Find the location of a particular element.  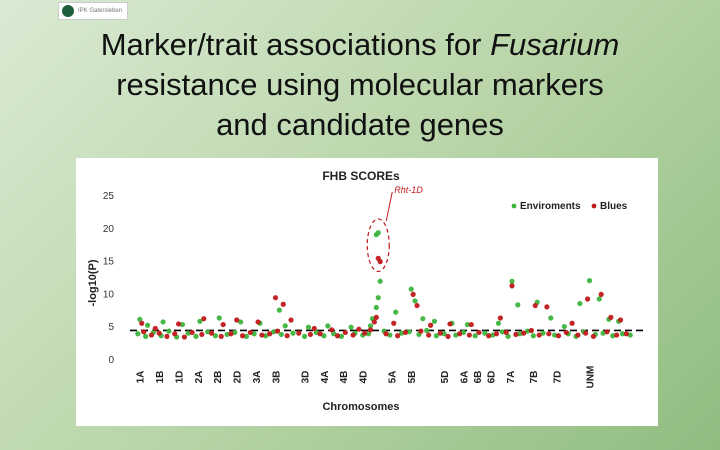

x-tick-label: 3B is located at coordinates (276, 377).